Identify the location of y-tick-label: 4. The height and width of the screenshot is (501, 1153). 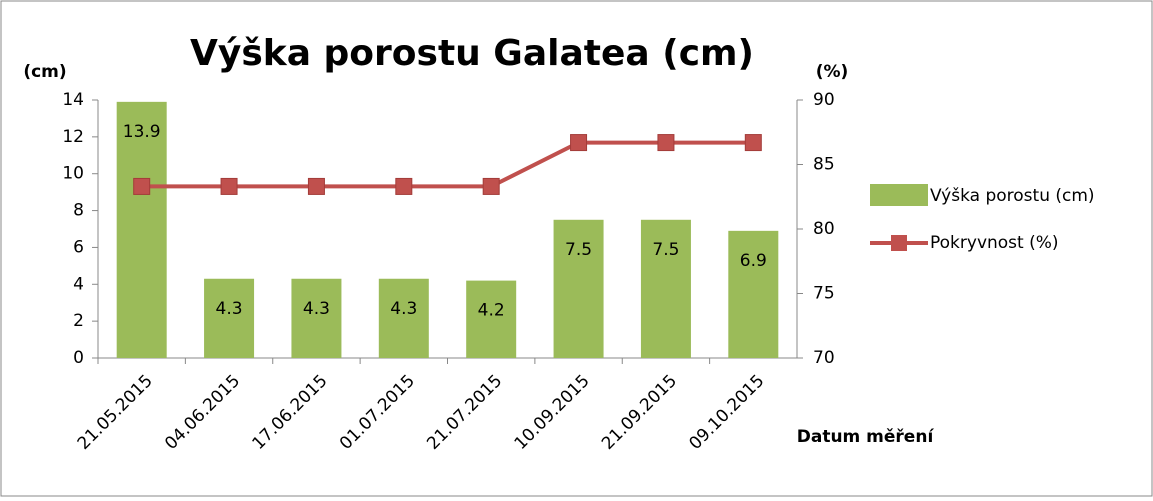
(78, 284).